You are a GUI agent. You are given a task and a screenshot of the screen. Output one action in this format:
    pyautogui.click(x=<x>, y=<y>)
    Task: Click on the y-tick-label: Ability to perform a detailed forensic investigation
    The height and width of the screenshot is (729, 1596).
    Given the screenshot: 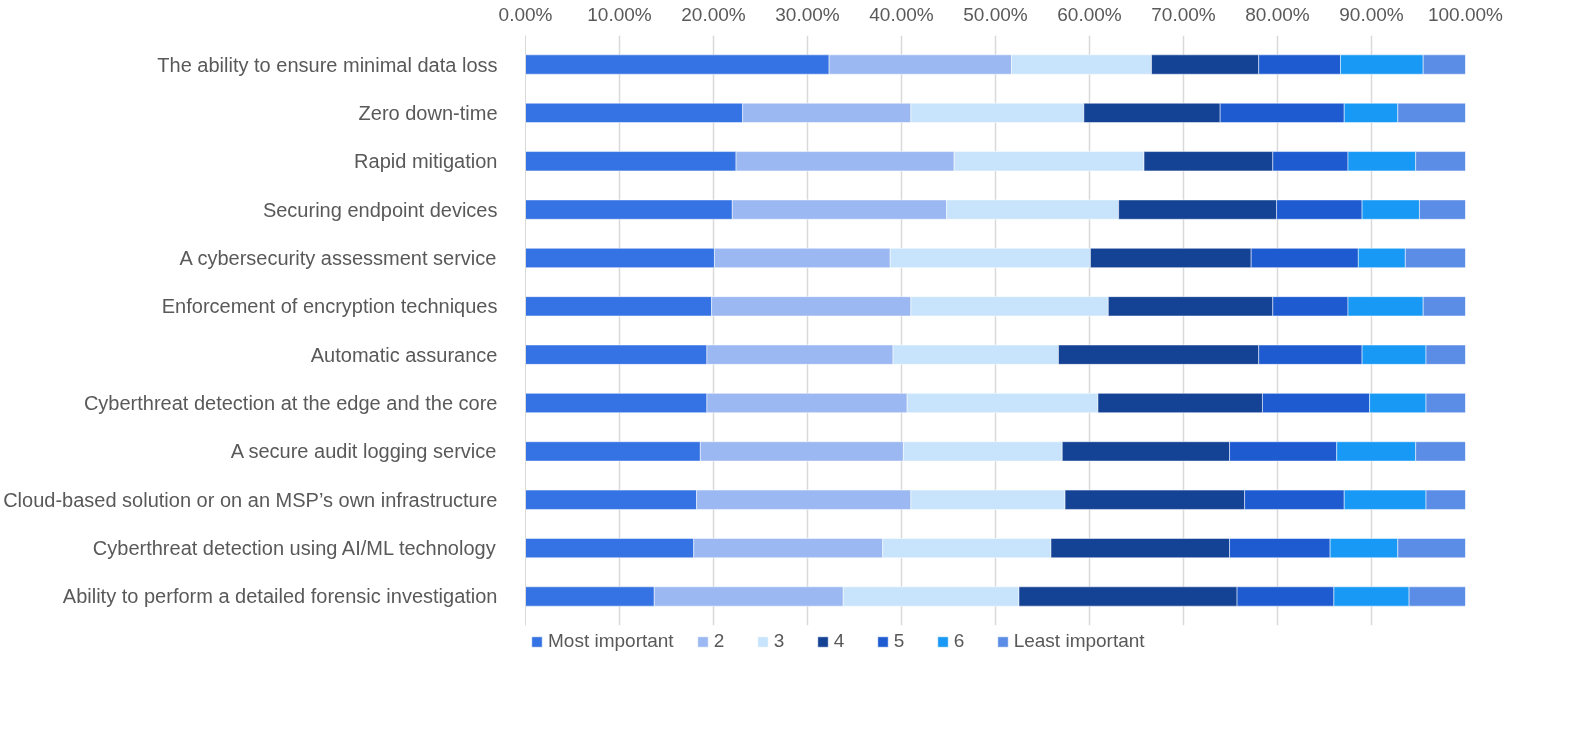 What is the action you would take?
    pyautogui.click(x=280, y=596)
    